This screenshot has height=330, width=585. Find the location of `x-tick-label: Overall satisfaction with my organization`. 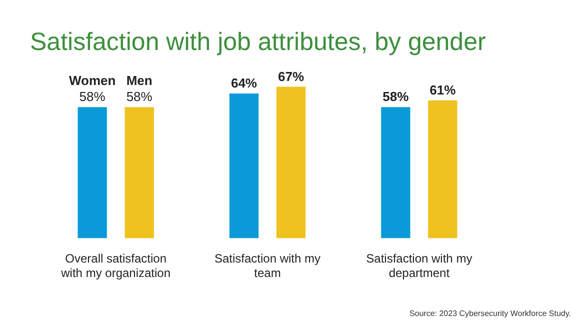

x-tick-label: Overall satisfaction with my organization is located at coordinates (115, 266).